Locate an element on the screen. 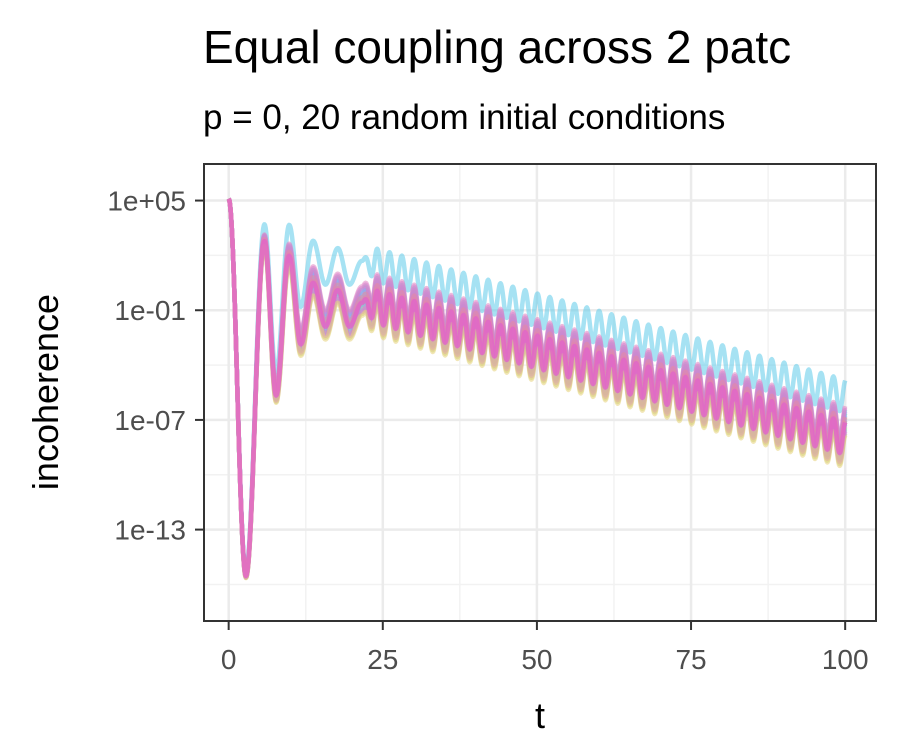 This screenshot has height=750, width=900. x-tick-label: 25 is located at coordinates (382, 659).